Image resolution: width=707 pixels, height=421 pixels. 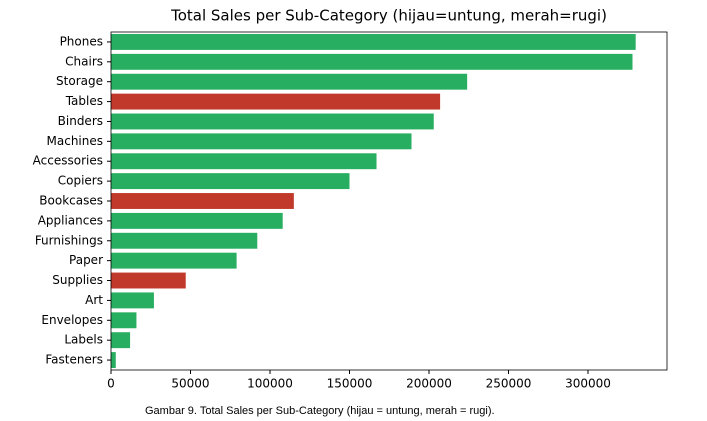 I want to click on y-tick-label: Fasteners, so click(x=74, y=360).